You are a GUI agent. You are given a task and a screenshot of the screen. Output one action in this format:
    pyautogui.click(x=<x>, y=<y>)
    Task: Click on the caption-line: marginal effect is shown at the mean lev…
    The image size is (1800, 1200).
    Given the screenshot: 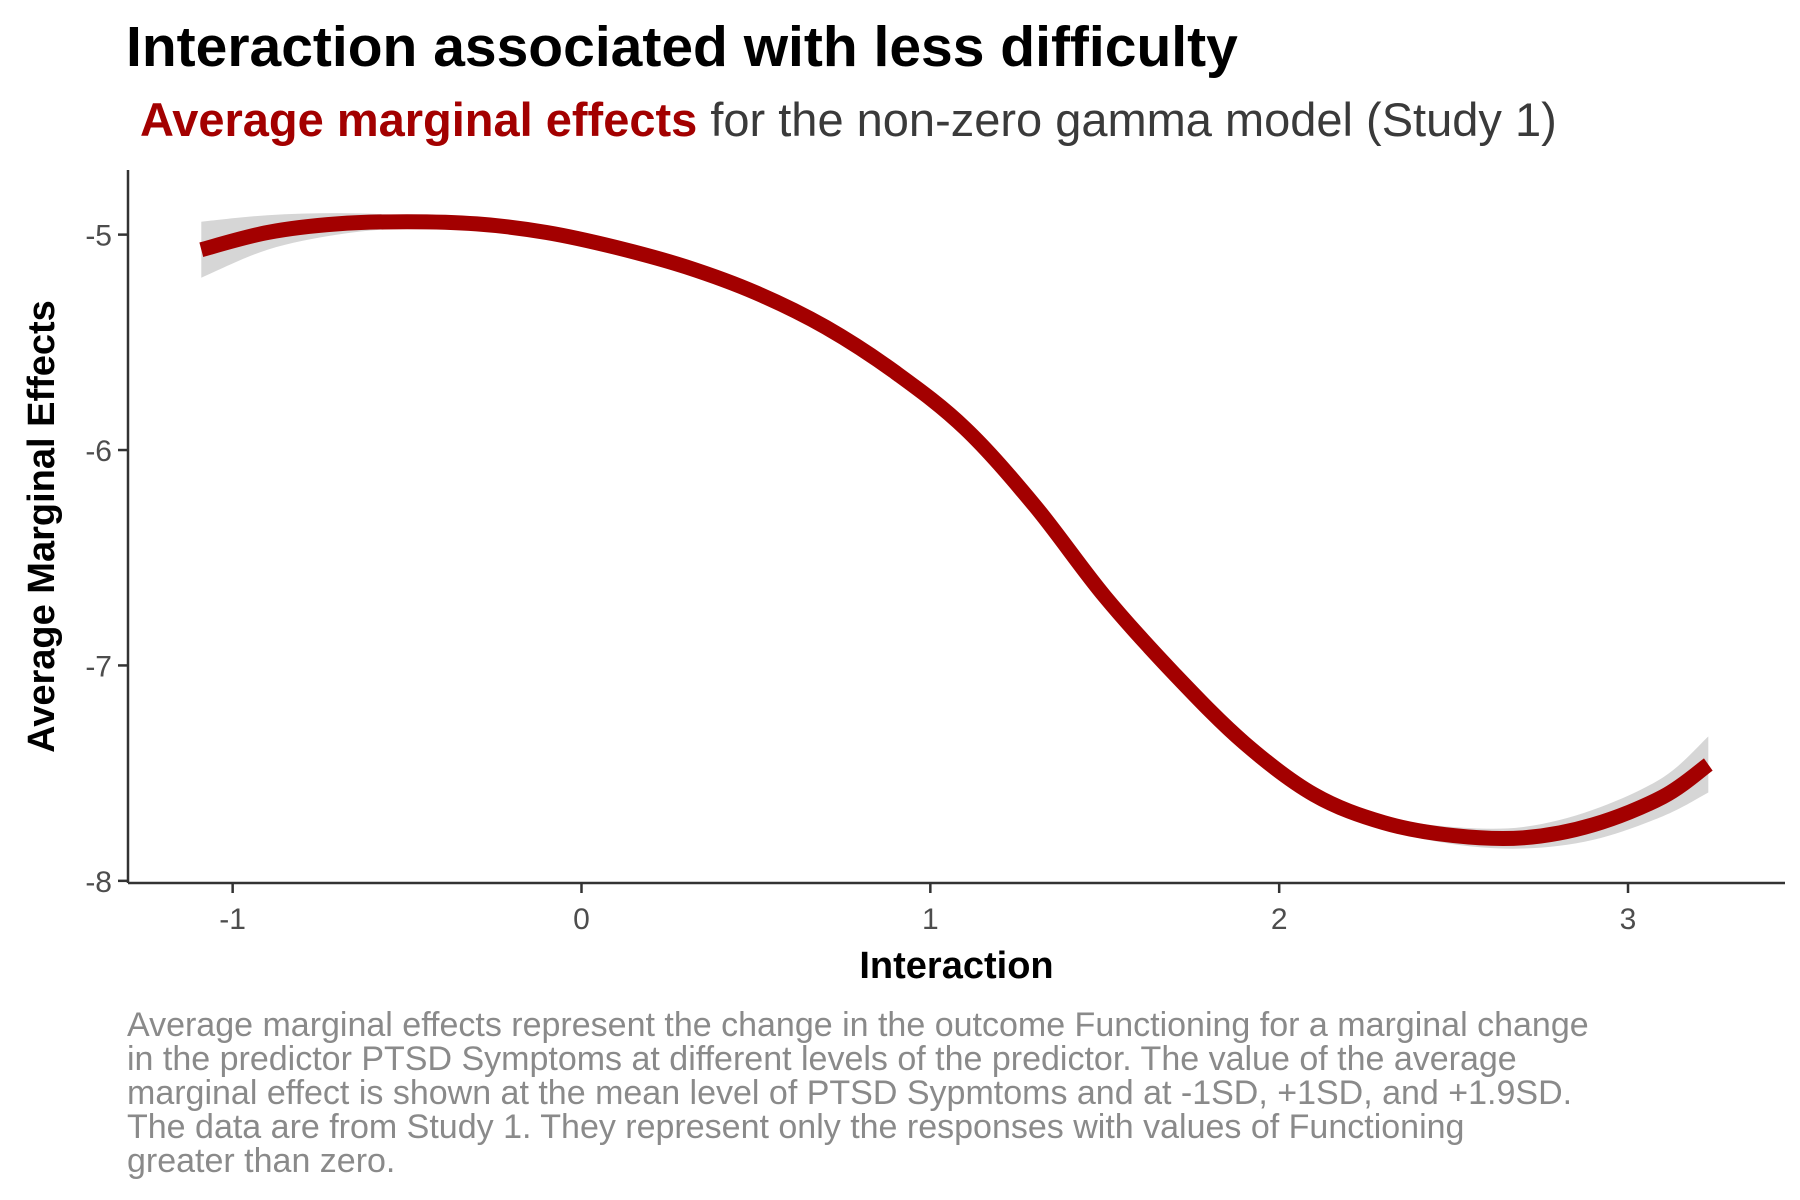 What is the action you would take?
    pyautogui.click(x=850, y=1093)
    